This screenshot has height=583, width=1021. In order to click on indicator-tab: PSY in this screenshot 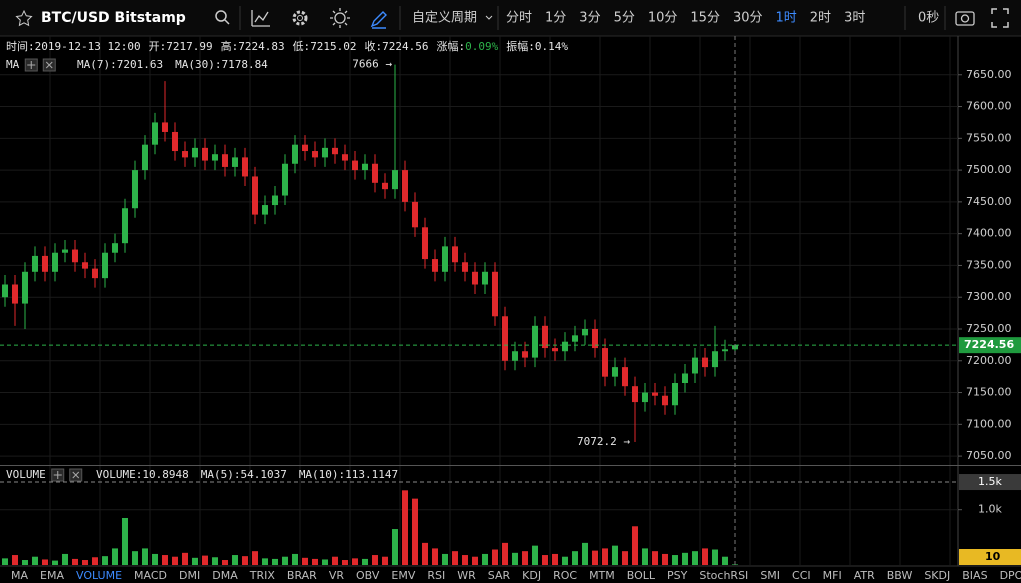, I will do `click(677, 575)`.